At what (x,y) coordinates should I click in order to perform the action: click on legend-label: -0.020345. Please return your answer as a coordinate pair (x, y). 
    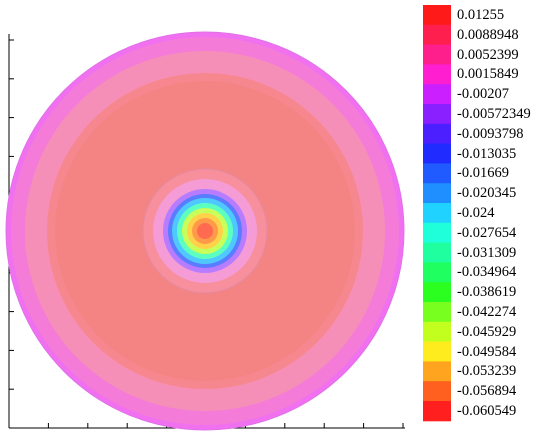
    Looking at the image, I should click on (487, 193).